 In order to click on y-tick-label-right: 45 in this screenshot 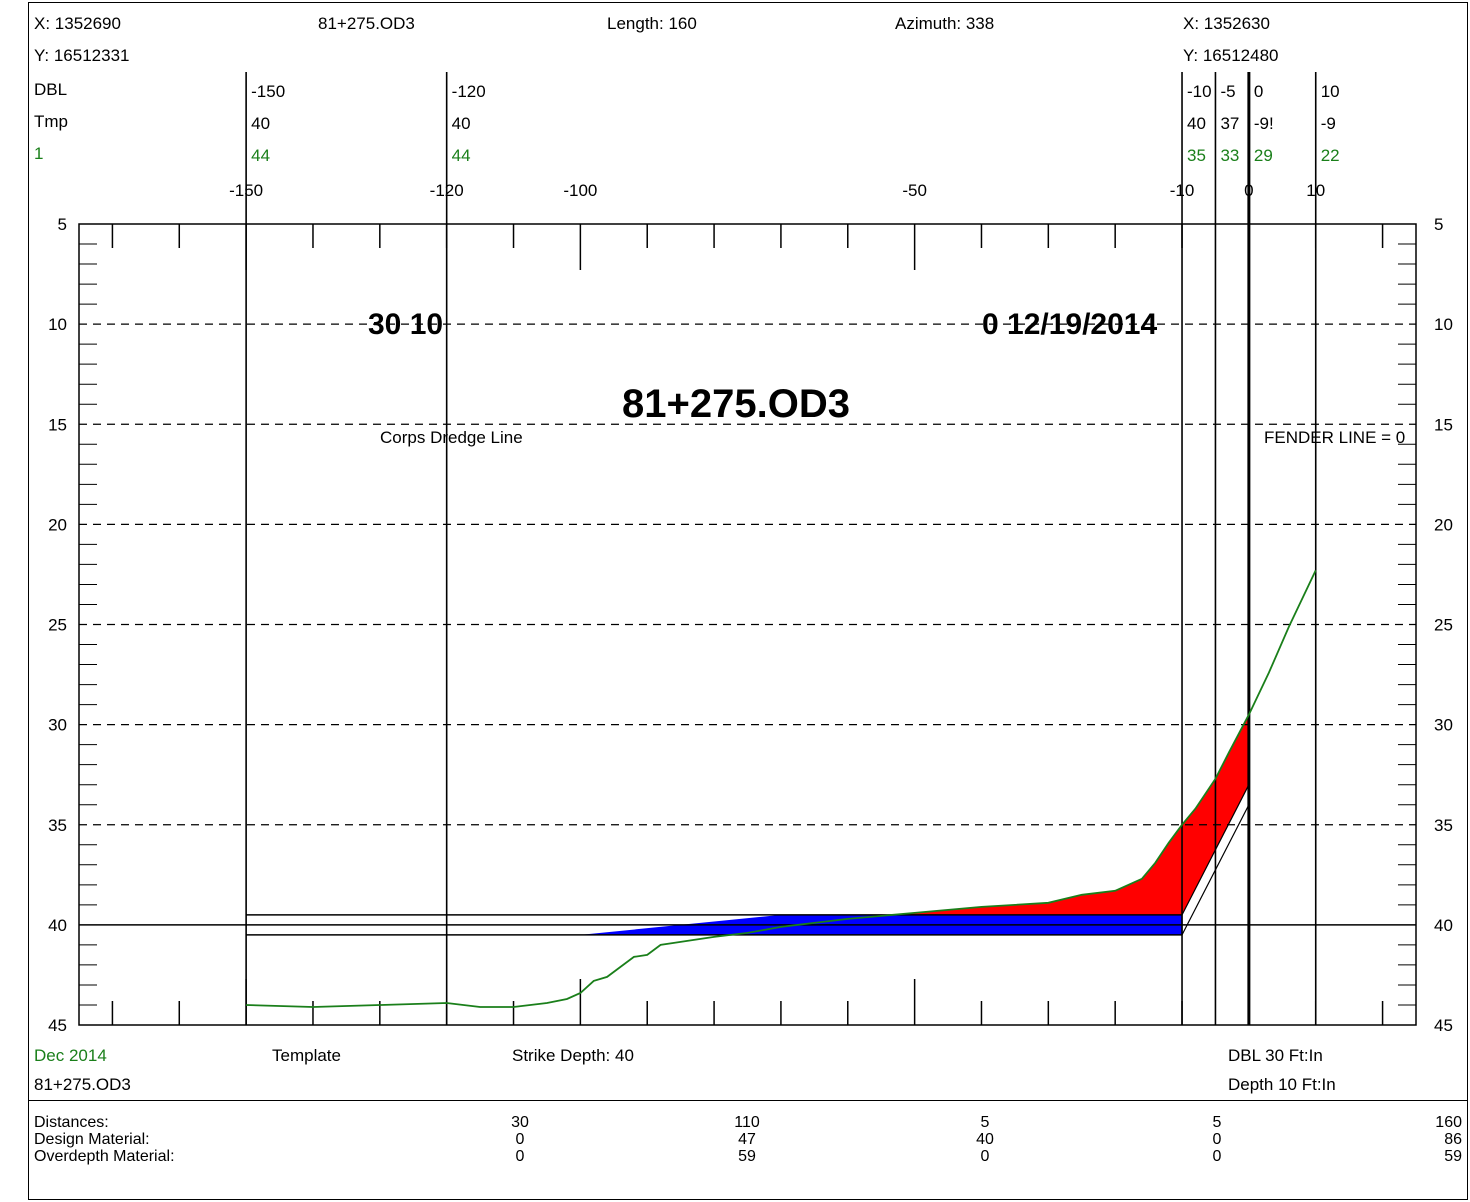, I will do `click(1443, 1025)`.